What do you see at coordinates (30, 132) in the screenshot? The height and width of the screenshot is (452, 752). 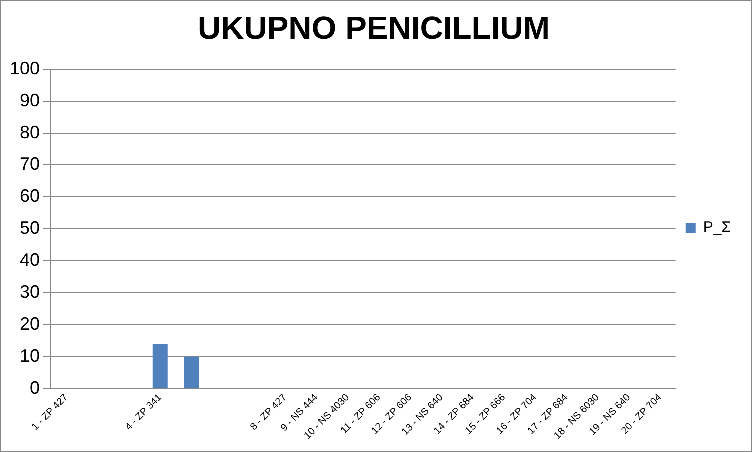 I see `y-tick-label: 80` at bounding box center [30, 132].